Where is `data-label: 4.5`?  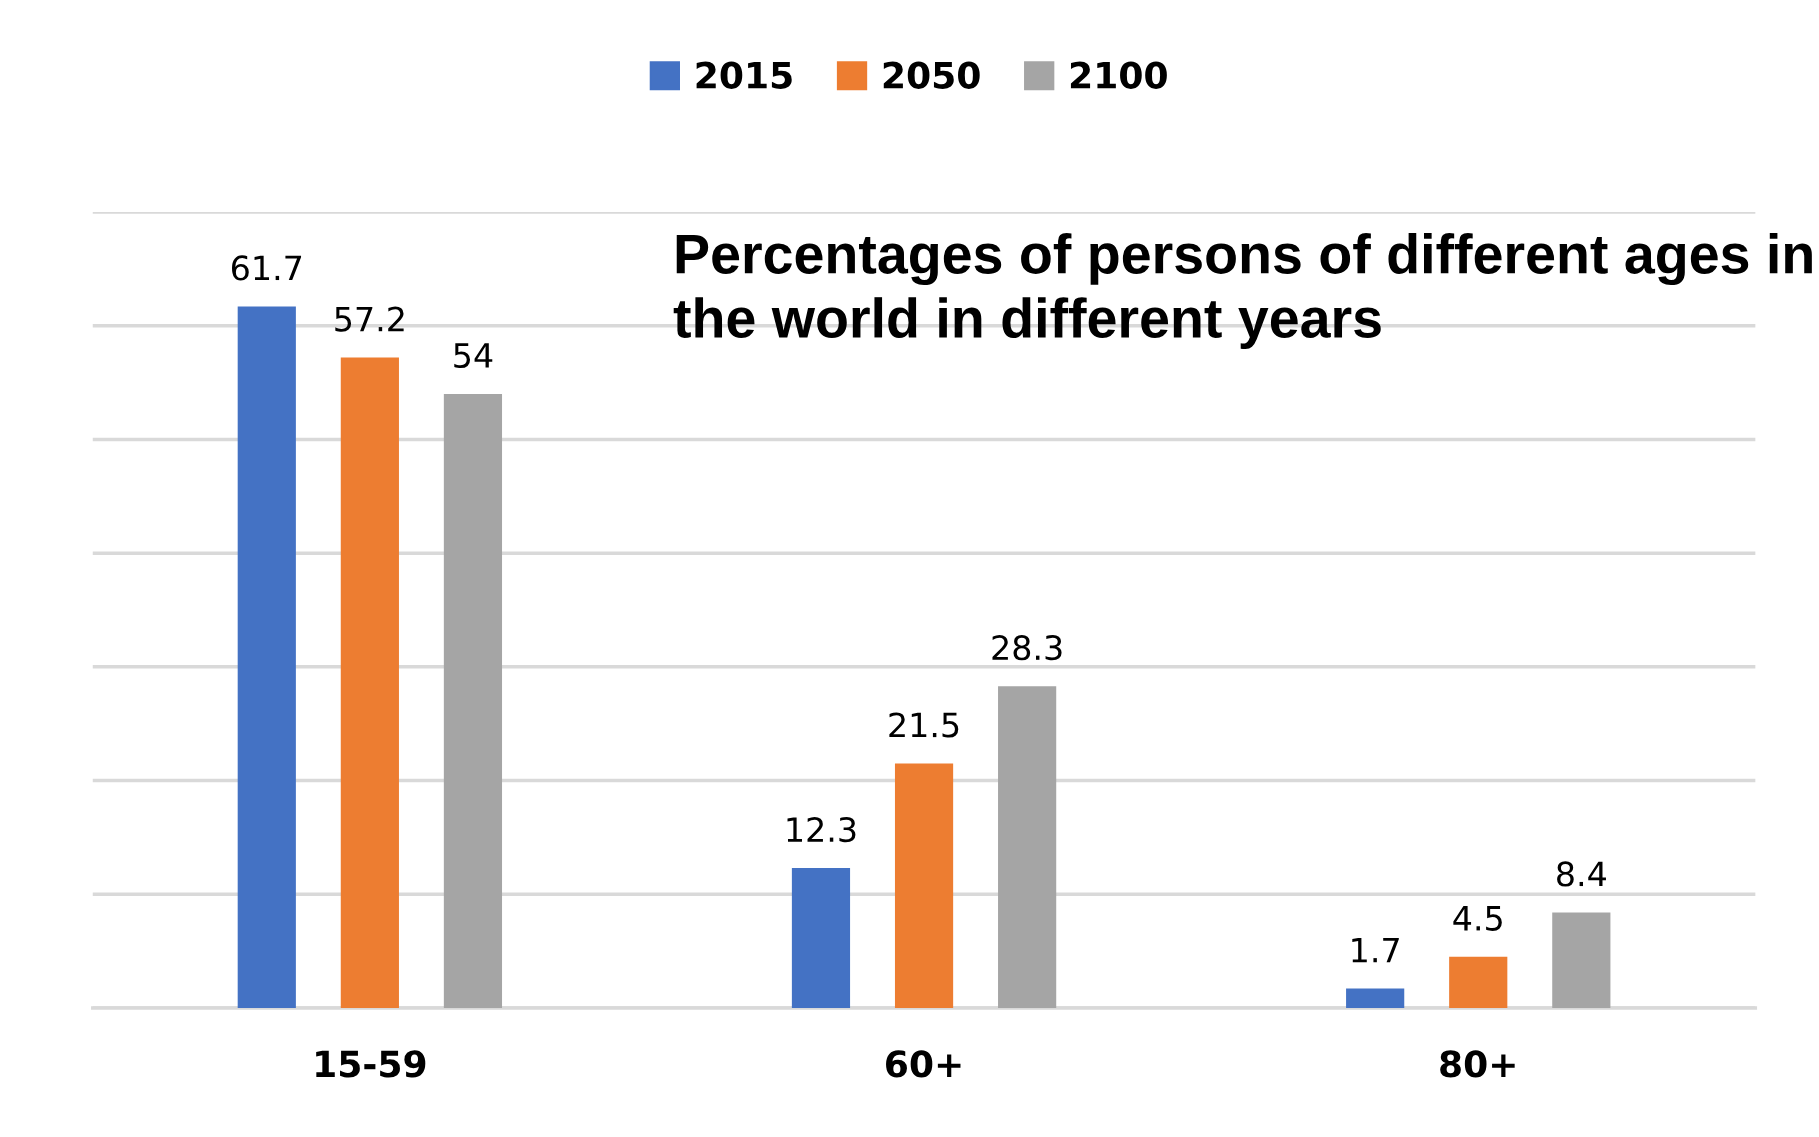 data-label: 4.5 is located at coordinates (1477, 918).